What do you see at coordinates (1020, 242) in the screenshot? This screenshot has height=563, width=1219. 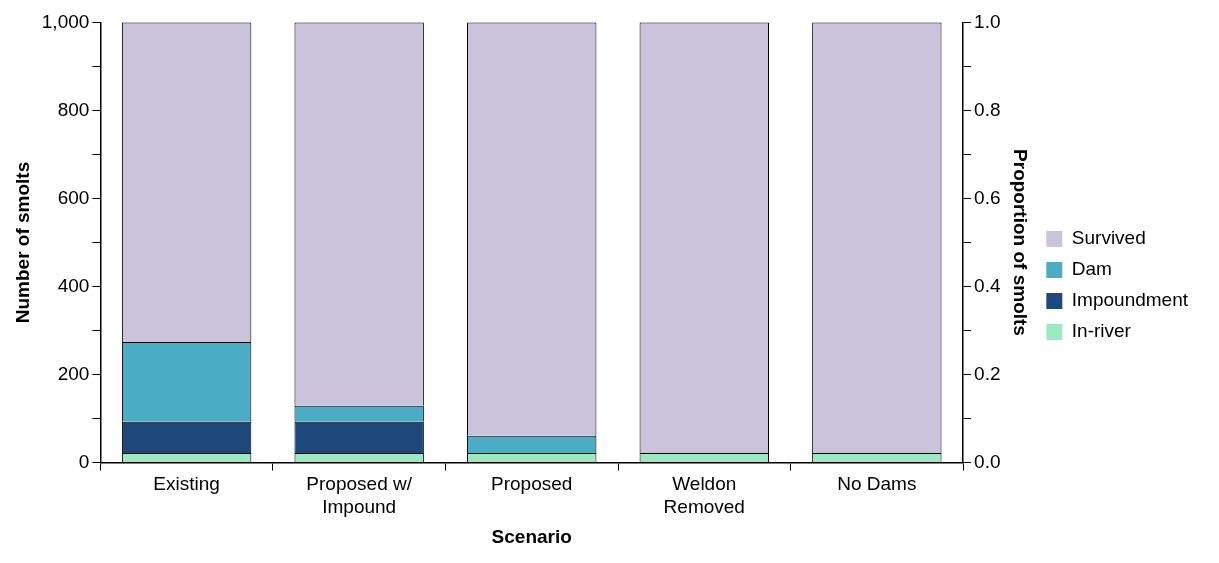 I see `y2-axis-title: Proportion of smolts` at bounding box center [1020, 242].